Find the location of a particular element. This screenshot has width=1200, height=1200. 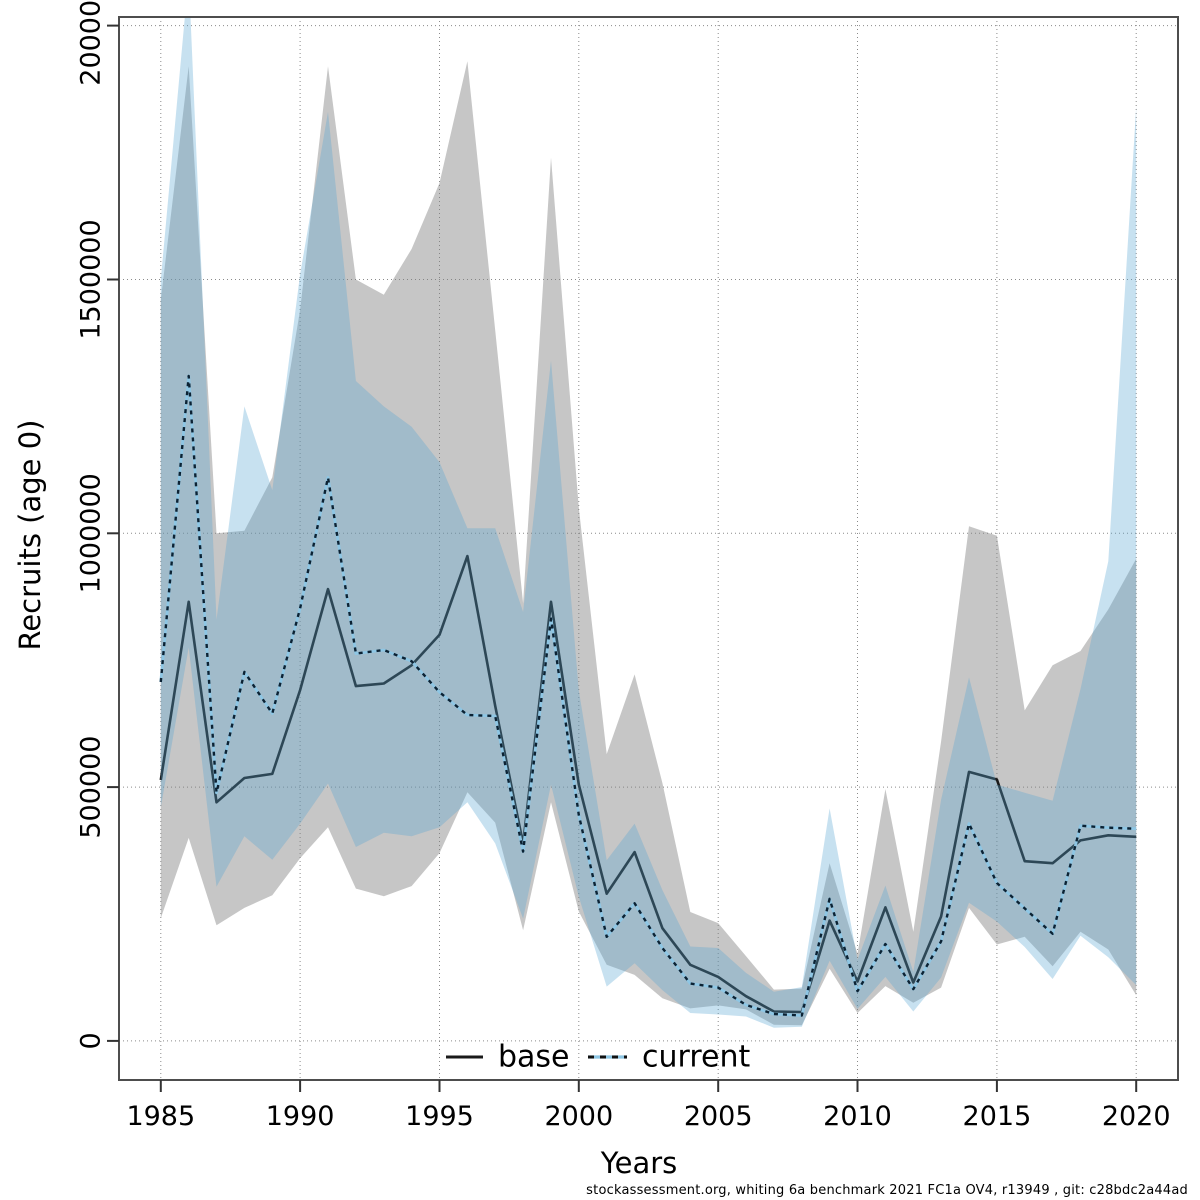

x-axis-ticks is located at coordinates (648, 1086).